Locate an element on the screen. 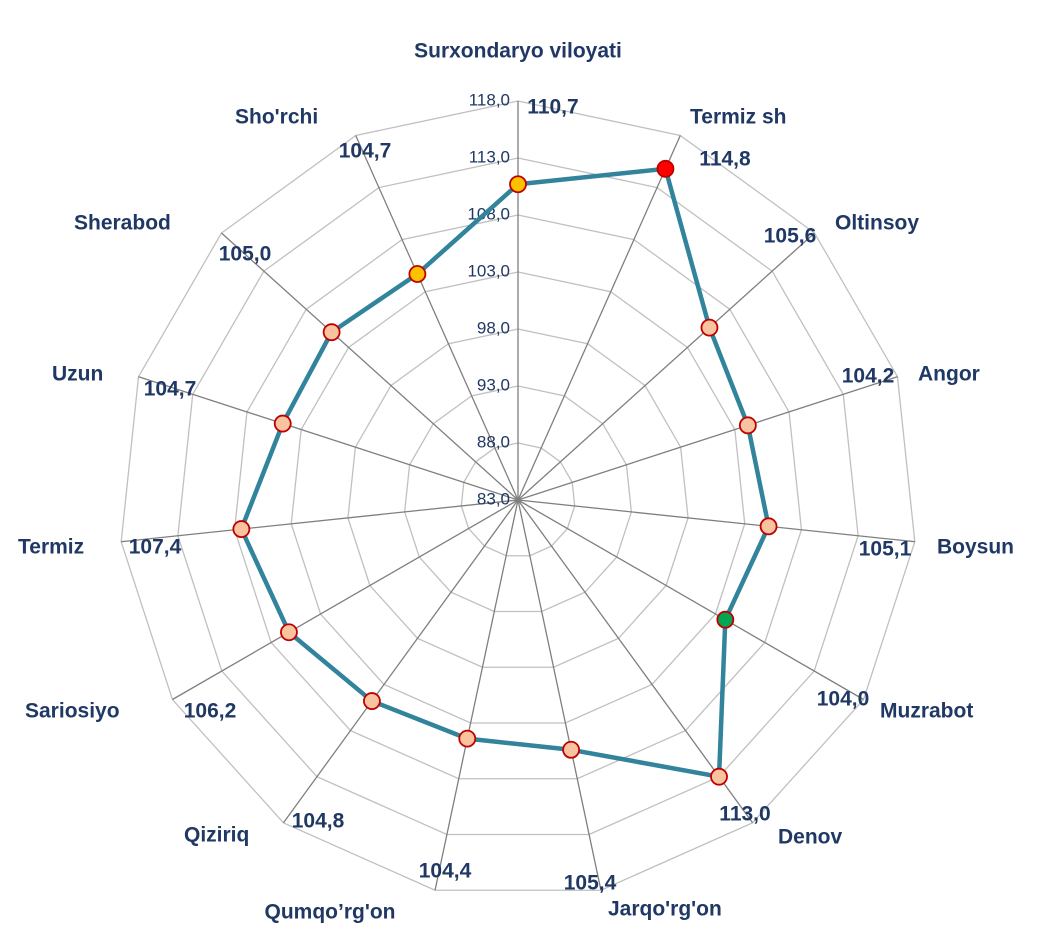  tick-label: 83,0 is located at coordinates (493, 498).